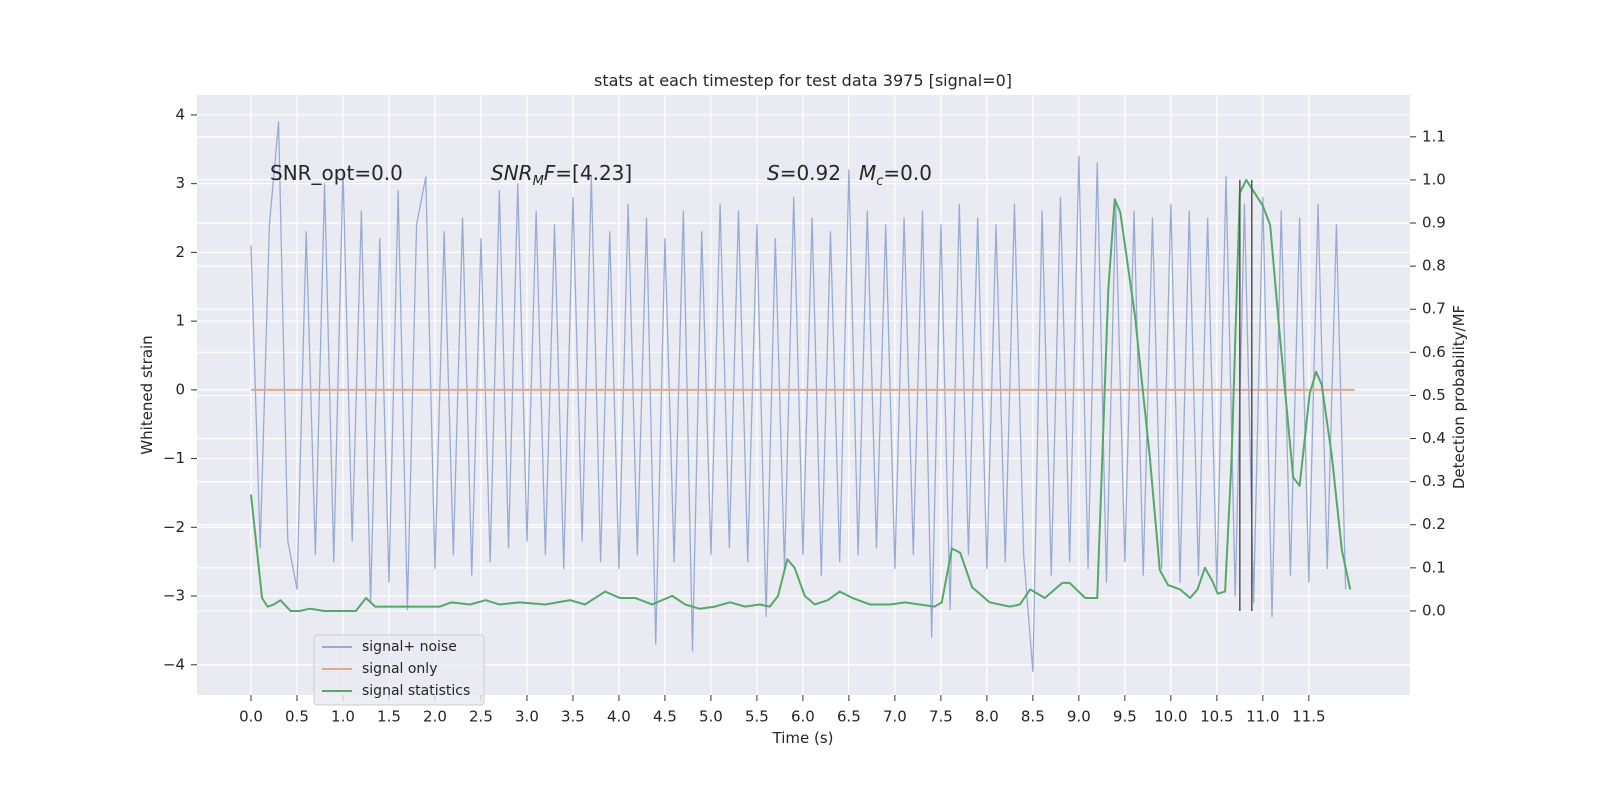  What do you see at coordinates (941, 717) in the screenshot?
I see `x-tick-label: 7.5` at bounding box center [941, 717].